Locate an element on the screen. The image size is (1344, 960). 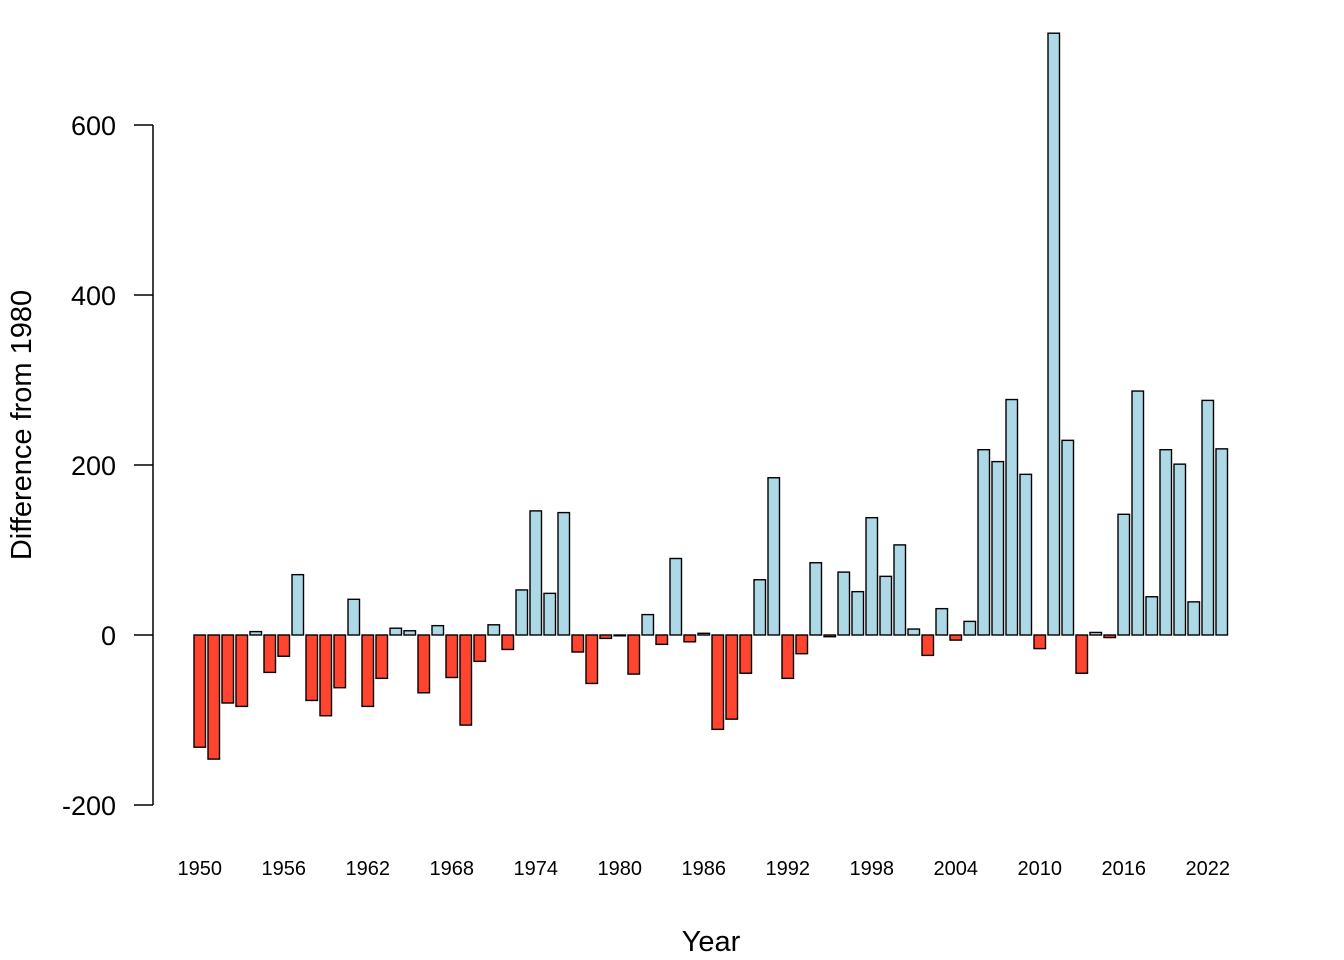
bar-1987 is located at coordinates (718, 682).